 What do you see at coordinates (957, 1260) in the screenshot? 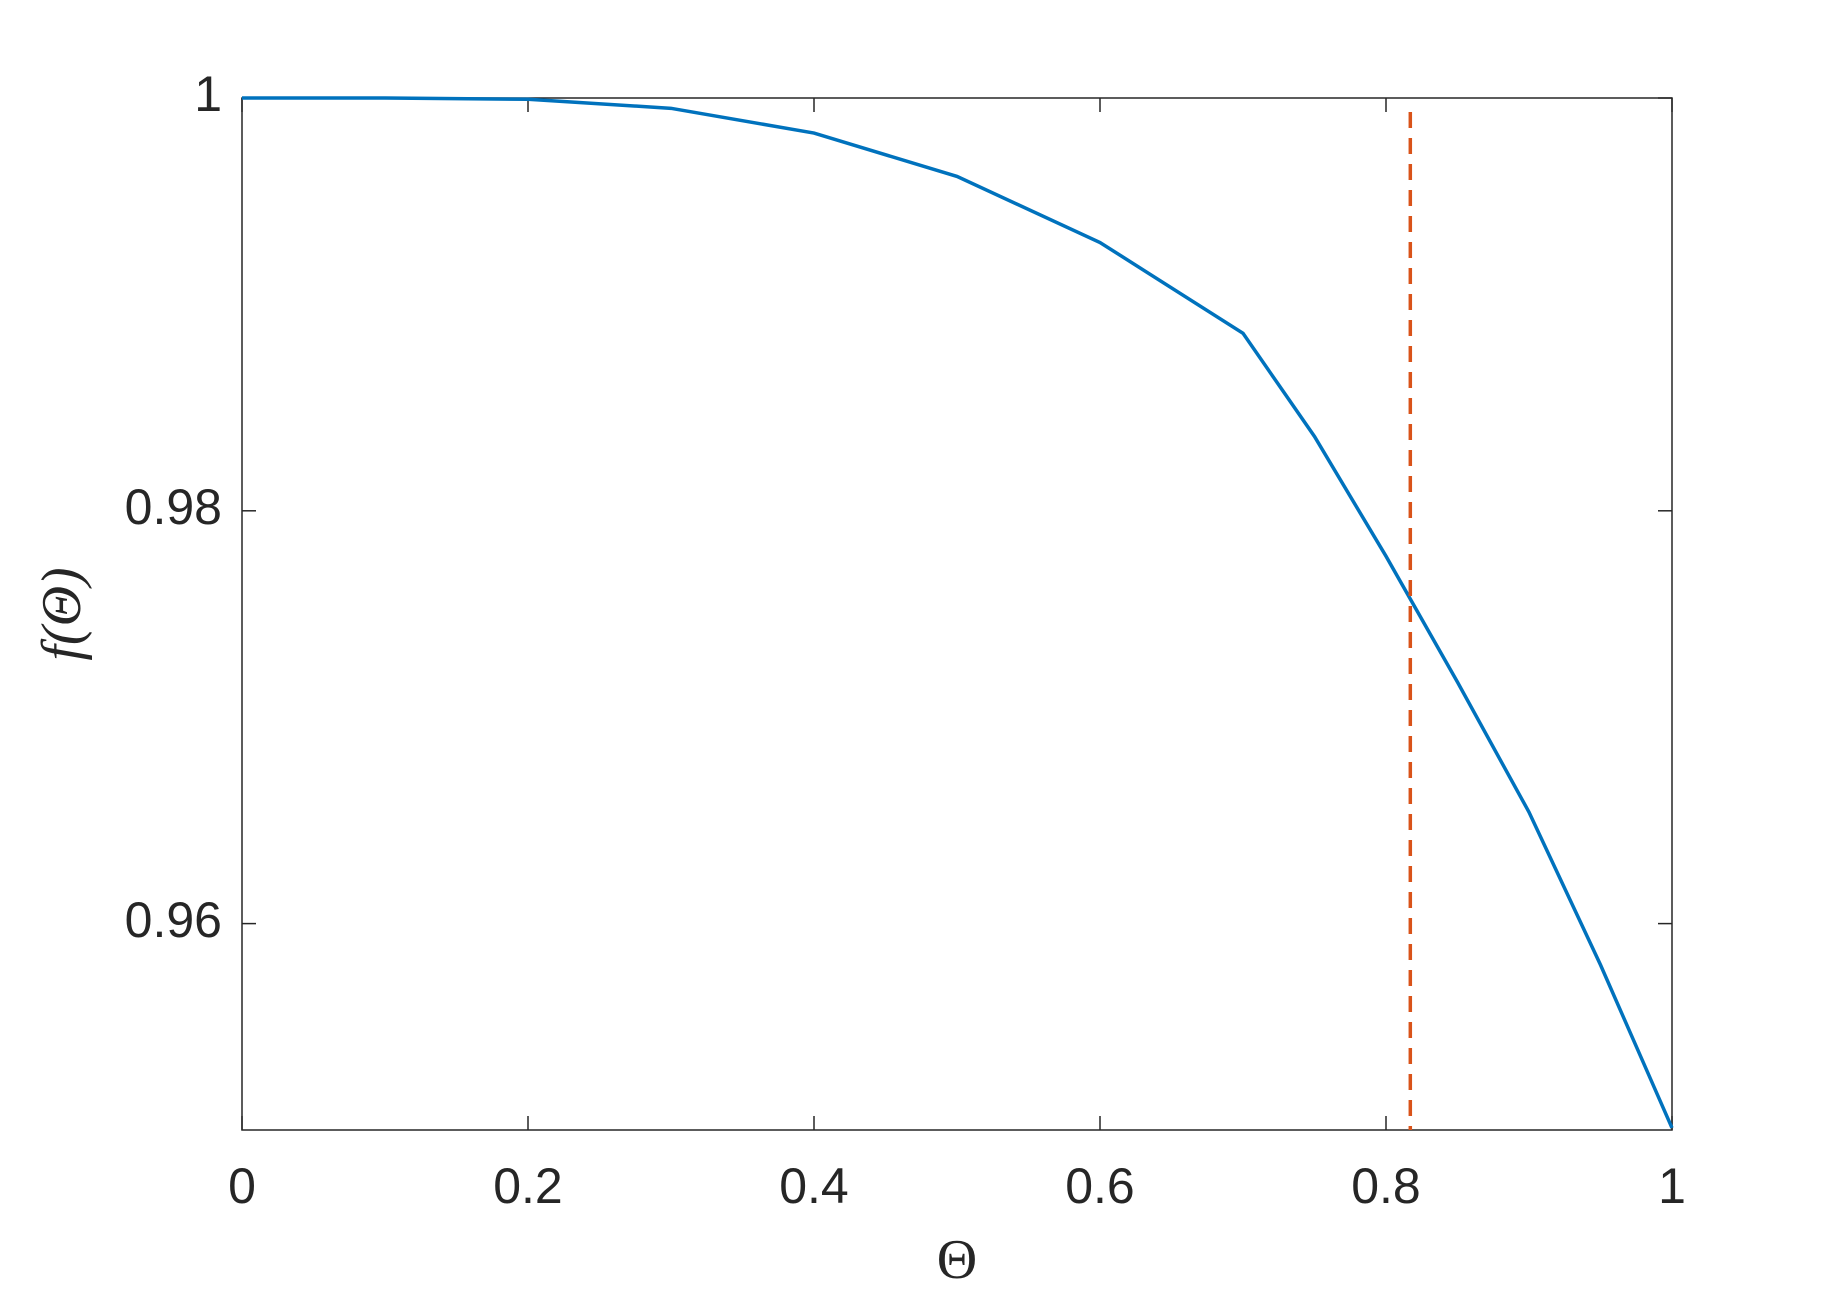
I see `x-axis-label: Θ` at bounding box center [957, 1260].